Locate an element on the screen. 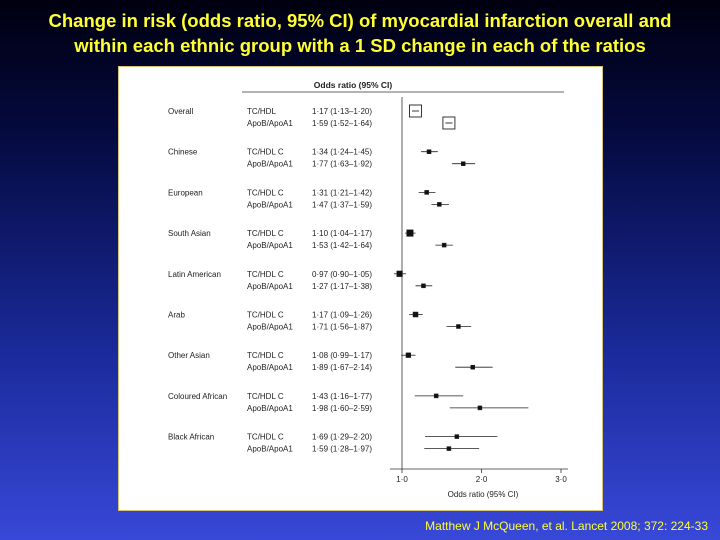 The width and height of the screenshot is (720, 540). ci-text-south-asian-apob-apoa1: 1·53 (1·42–1·64) is located at coordinates (342, 245).